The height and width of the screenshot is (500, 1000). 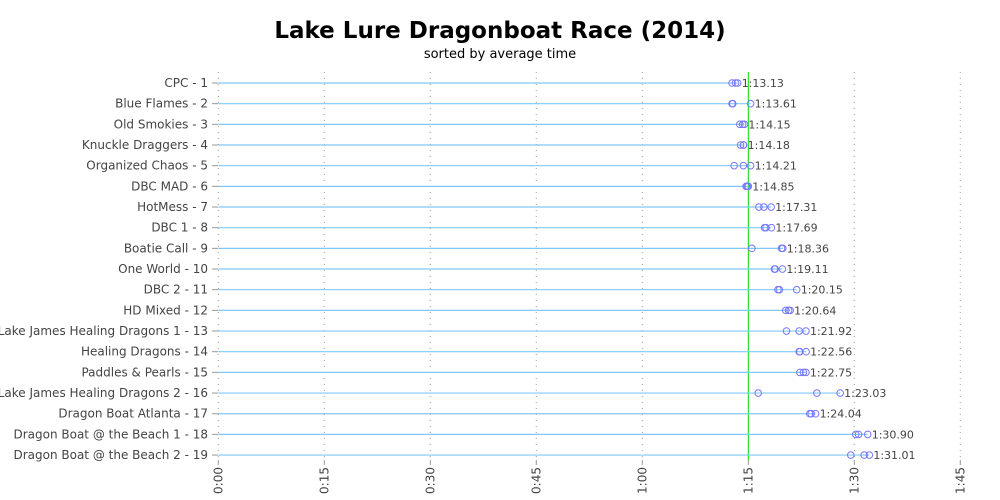 I want to click on x-tick-label: 1:00, so click(x=642, y=480).